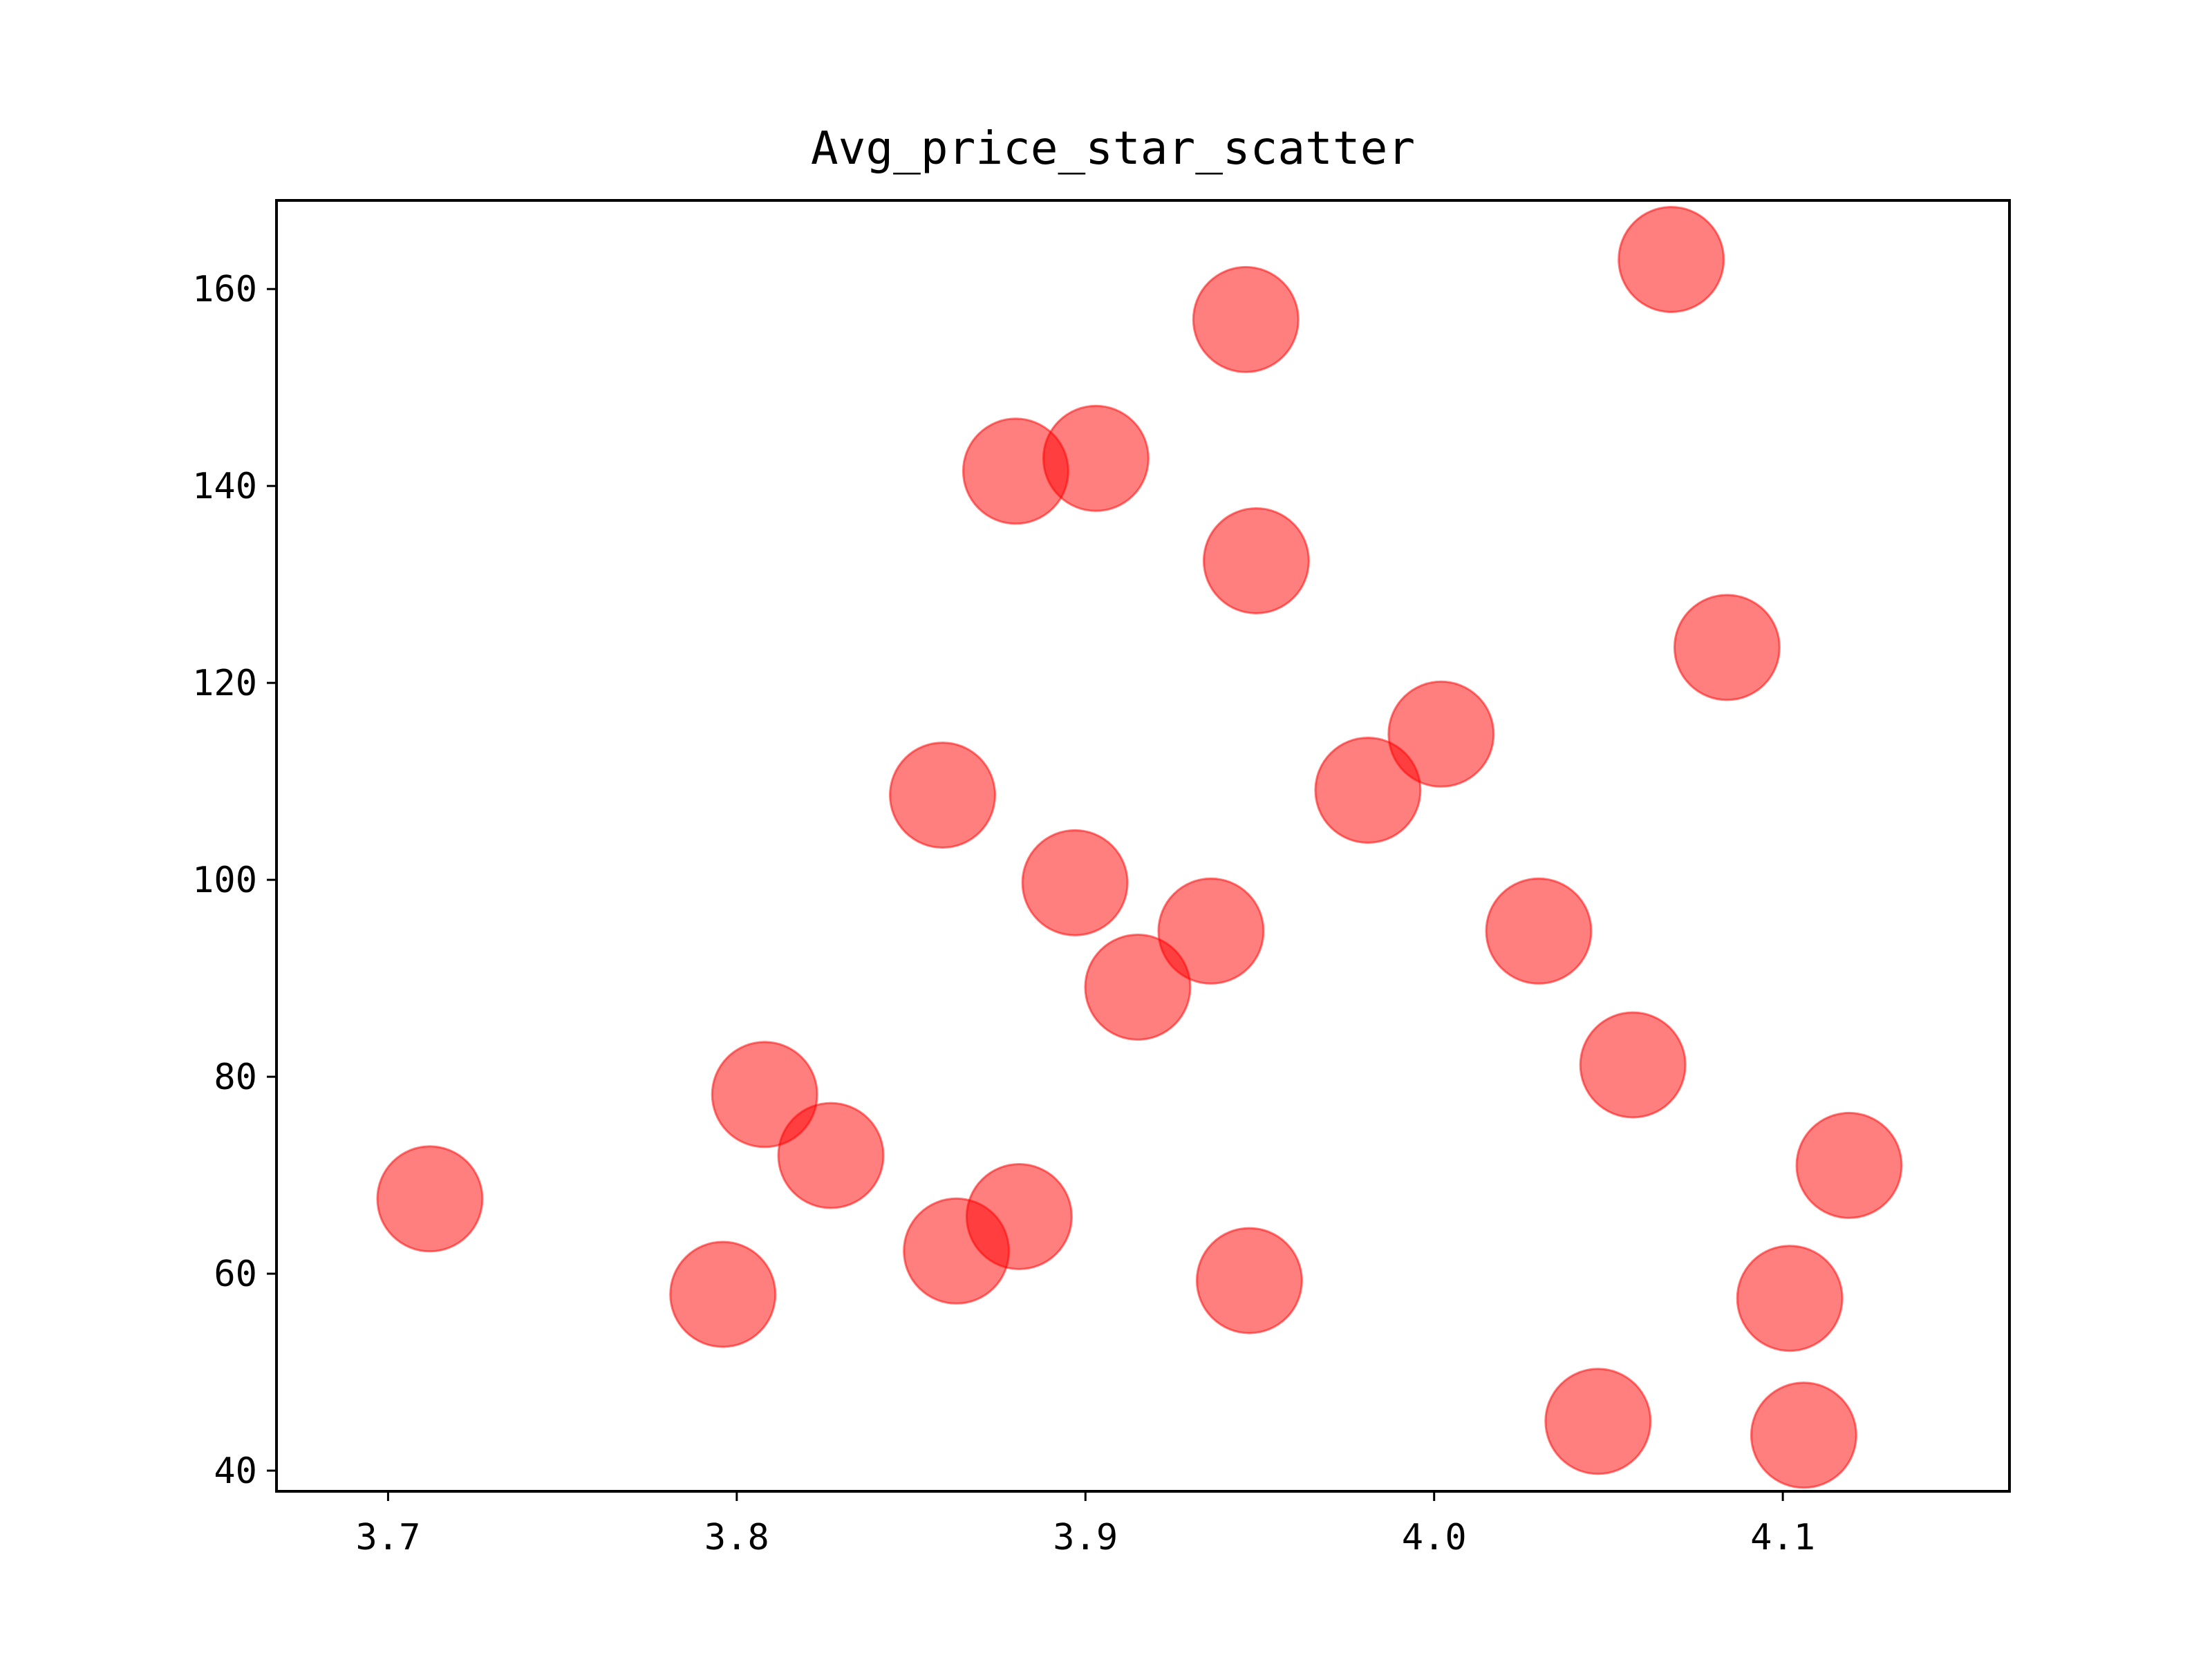 This screenshot has width=2212, height=1662. Describe the element at coordinates (1434, 1538) in the screenshot. I see `x-tick-label: 4.0` at that location.